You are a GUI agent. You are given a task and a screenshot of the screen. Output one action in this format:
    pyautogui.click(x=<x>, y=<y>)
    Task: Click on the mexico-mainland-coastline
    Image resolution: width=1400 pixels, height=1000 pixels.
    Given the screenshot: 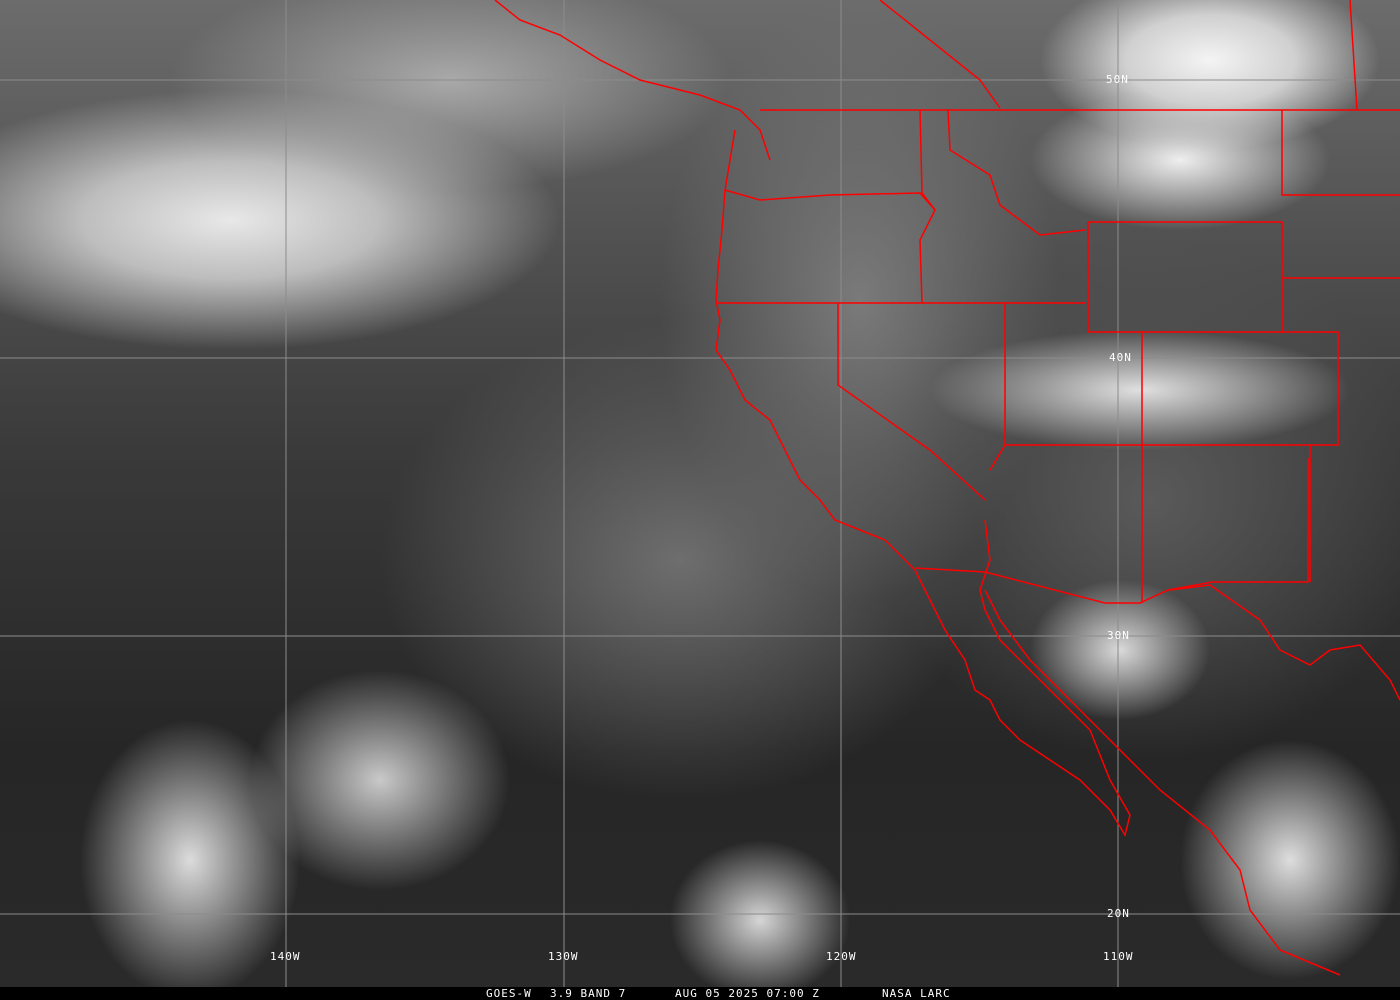 What is the action you would take?
    pyautogui.click(x=1162, y=782)
    